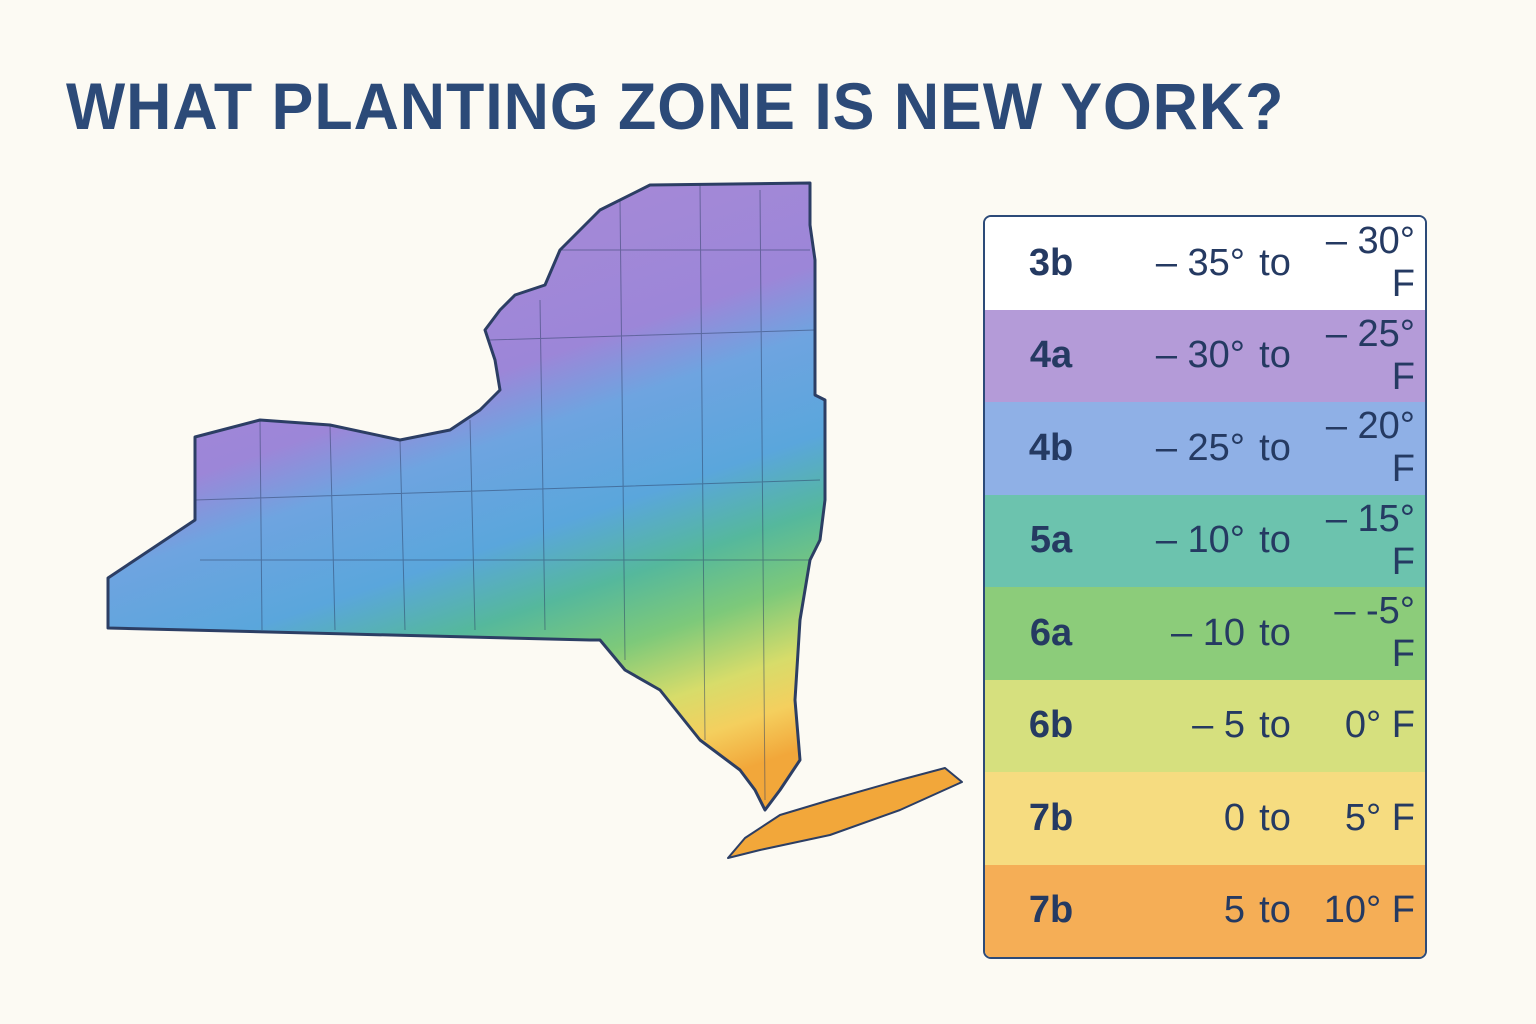  I want to click on legend-row: 4a – 30° to – 25° F, so click(1205, 355).